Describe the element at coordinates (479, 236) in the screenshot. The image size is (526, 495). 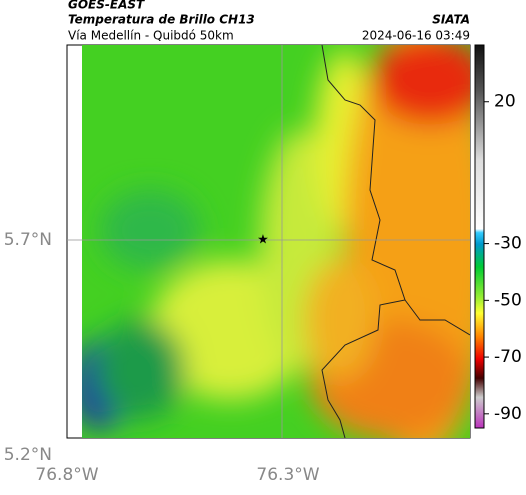
I see `colorbar` at that location.